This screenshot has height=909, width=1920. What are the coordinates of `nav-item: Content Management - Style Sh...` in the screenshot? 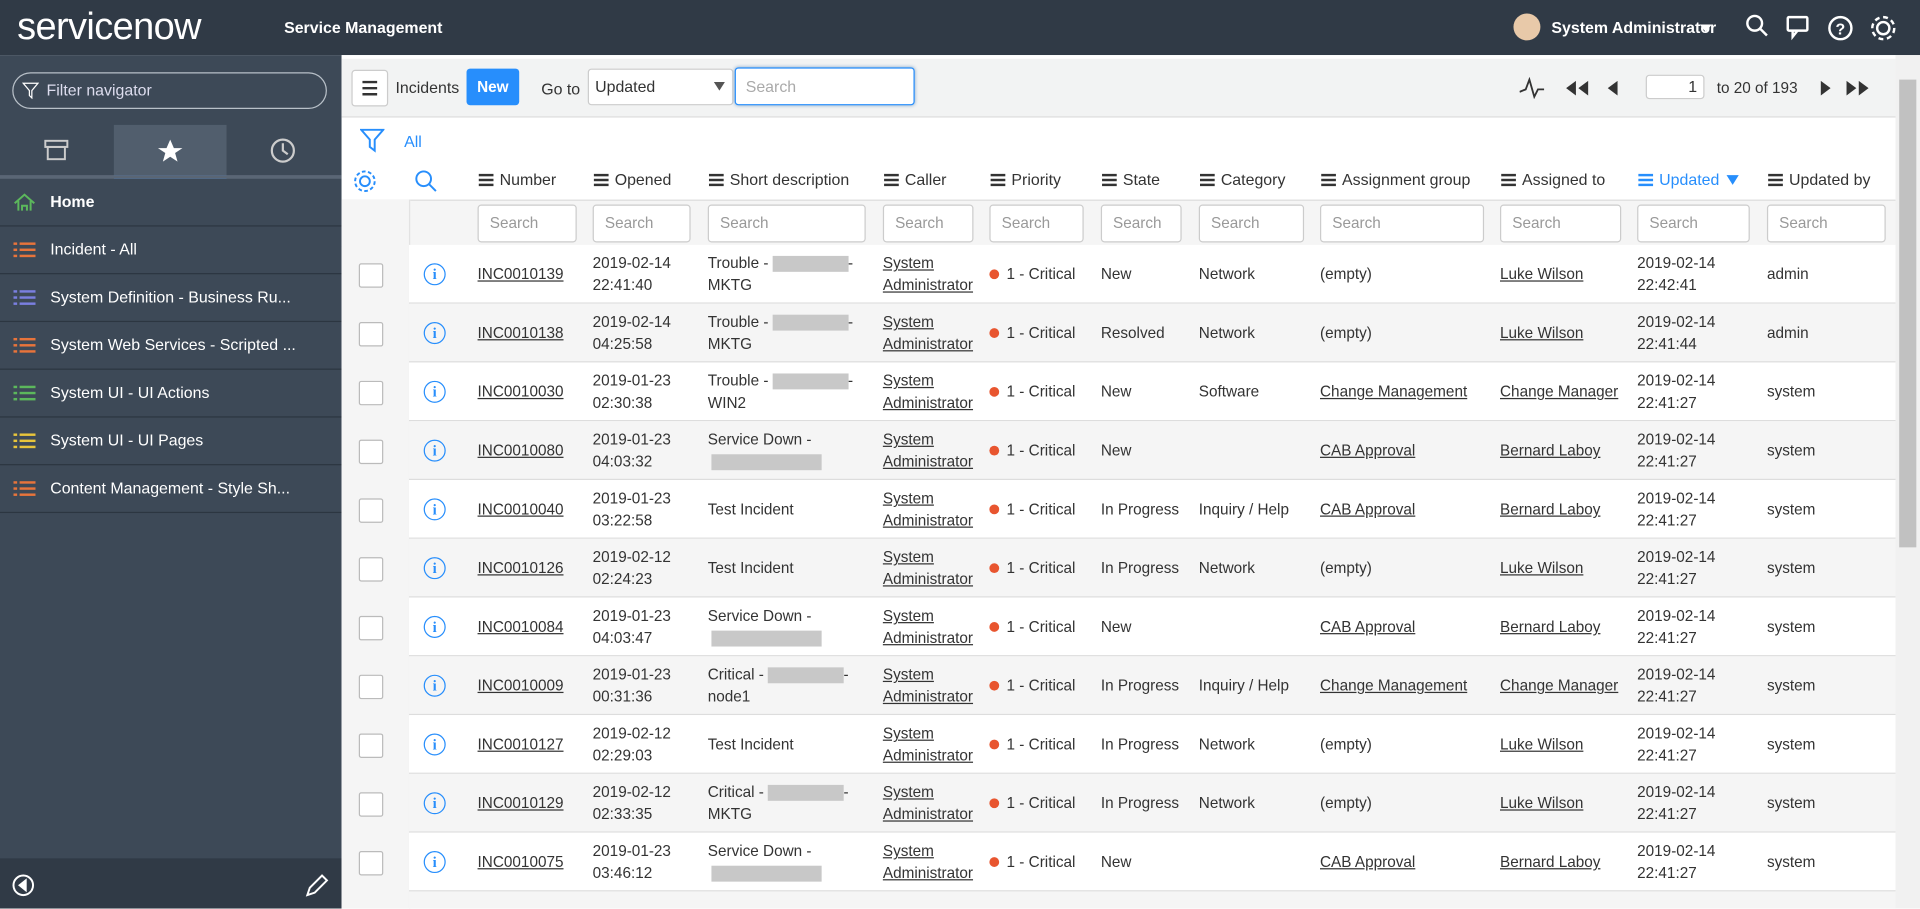 It's located at (171, 489).